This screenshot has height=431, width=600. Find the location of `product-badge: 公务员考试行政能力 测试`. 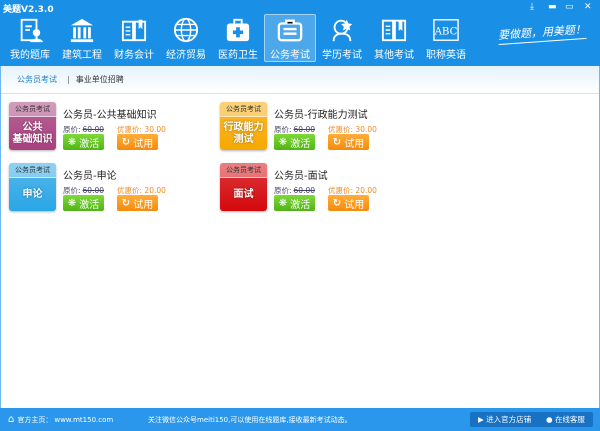

product-badge: 公务员考试行政能力 测试 is located at coordinates (243, 126).